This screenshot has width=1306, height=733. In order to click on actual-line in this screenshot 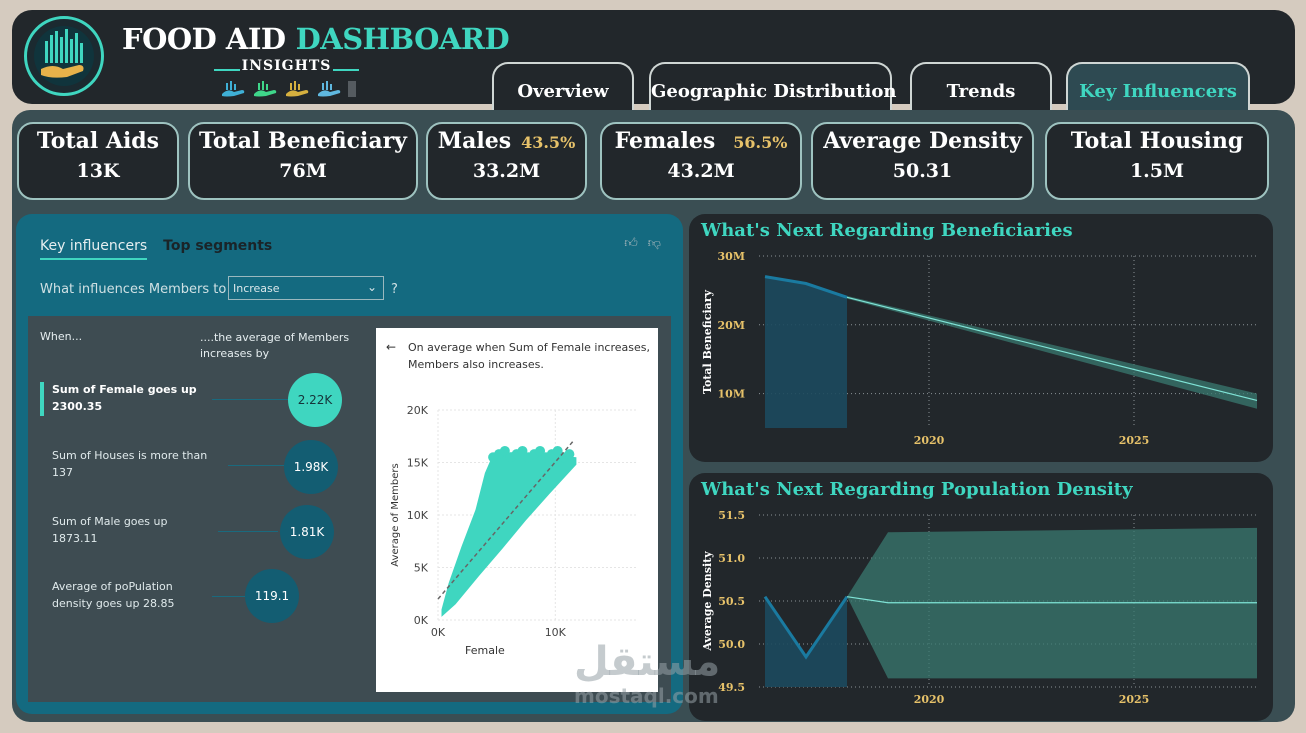, I will do `click(806, 627)`.